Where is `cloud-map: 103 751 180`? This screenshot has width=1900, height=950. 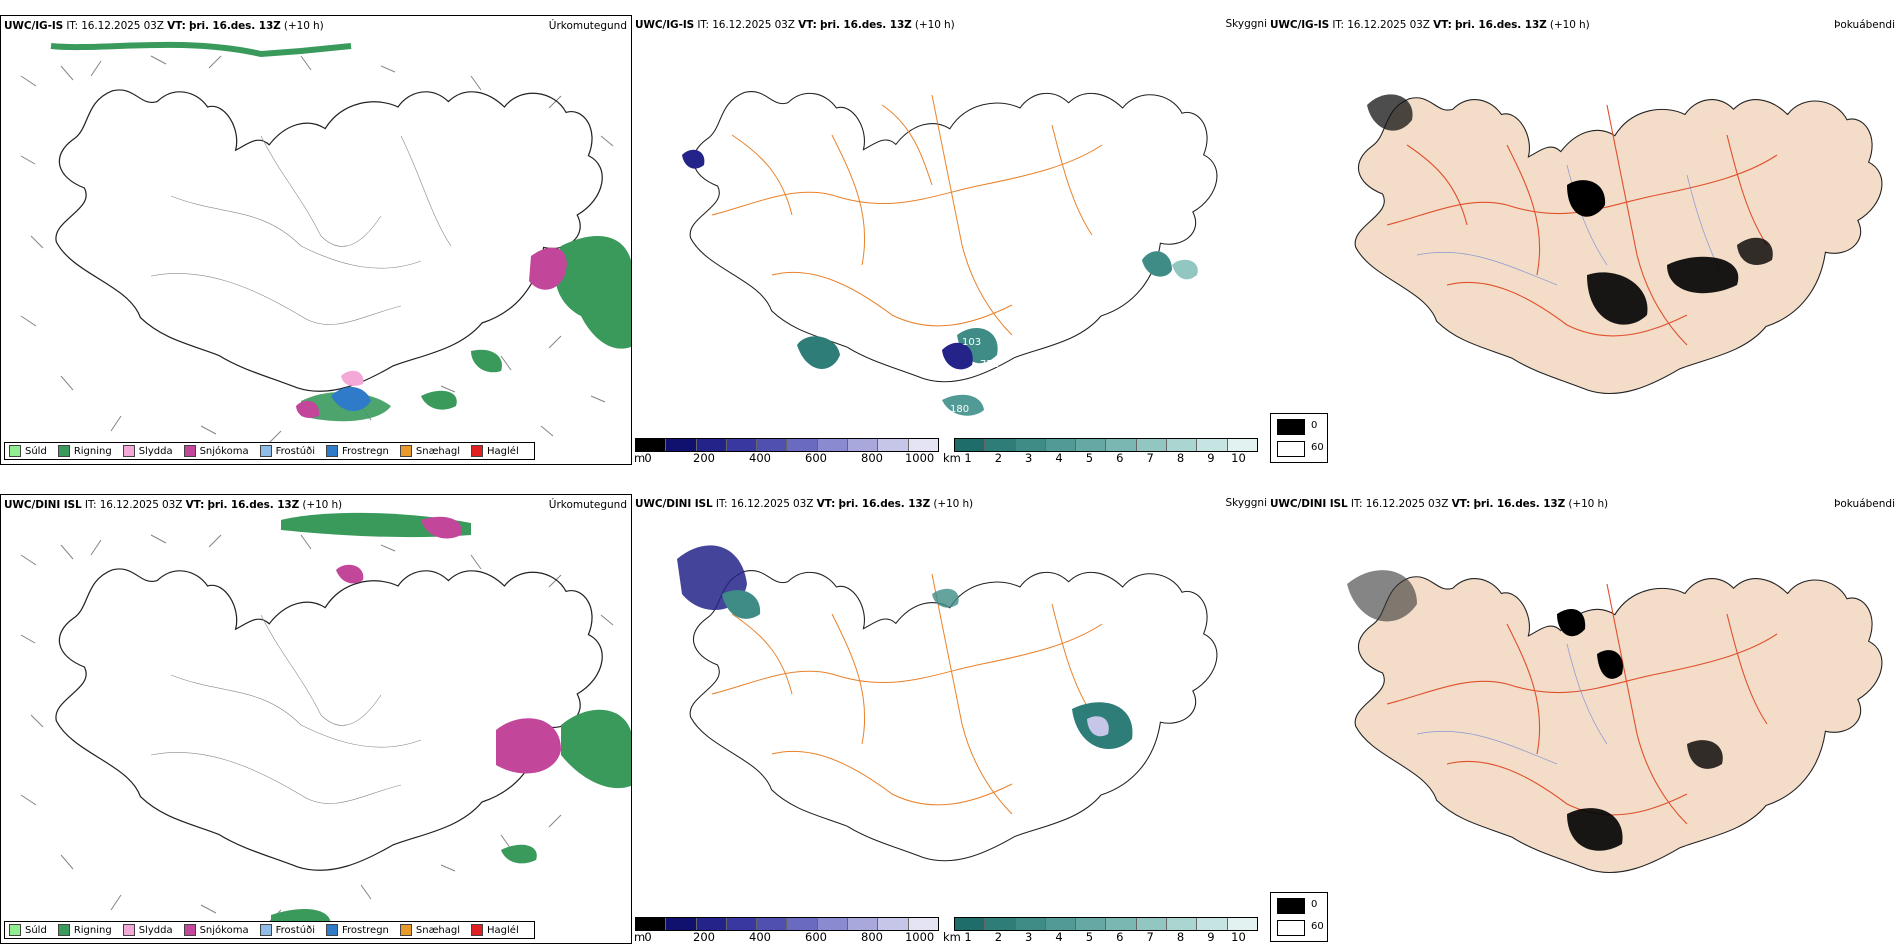 cloud-map: 103 751 180 is located at coordinates (950, 253).